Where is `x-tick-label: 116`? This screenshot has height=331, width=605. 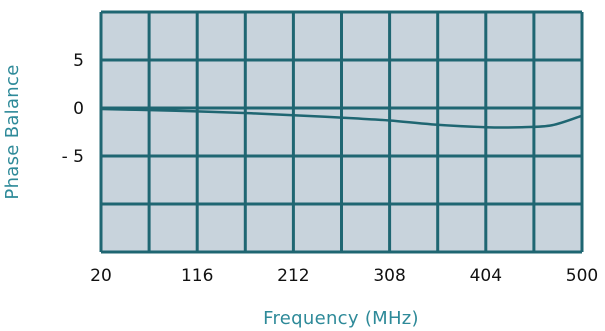 x-tick-label: 116 is located at coordinates (197, 276).